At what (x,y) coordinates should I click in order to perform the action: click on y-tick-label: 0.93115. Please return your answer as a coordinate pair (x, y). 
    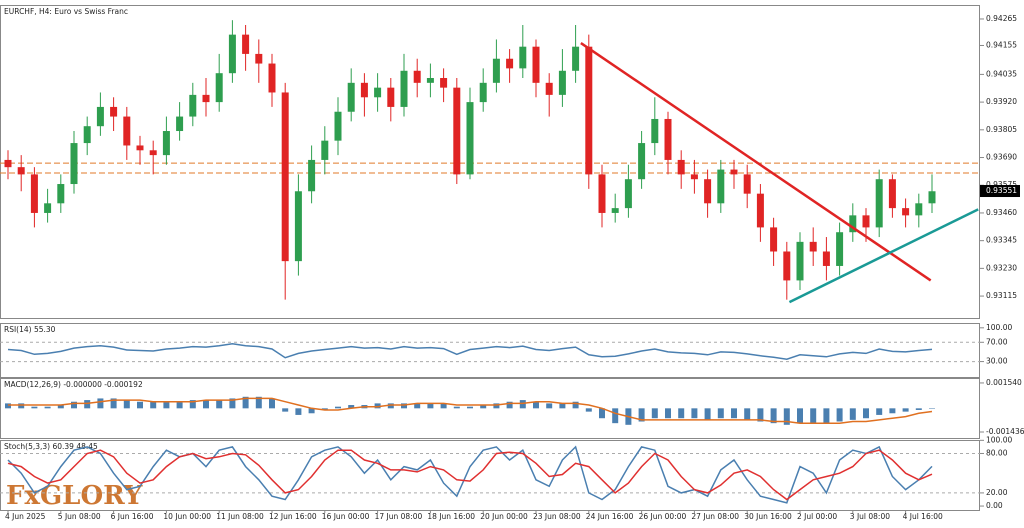
    Looking at the image, I should click on (1001, 295).